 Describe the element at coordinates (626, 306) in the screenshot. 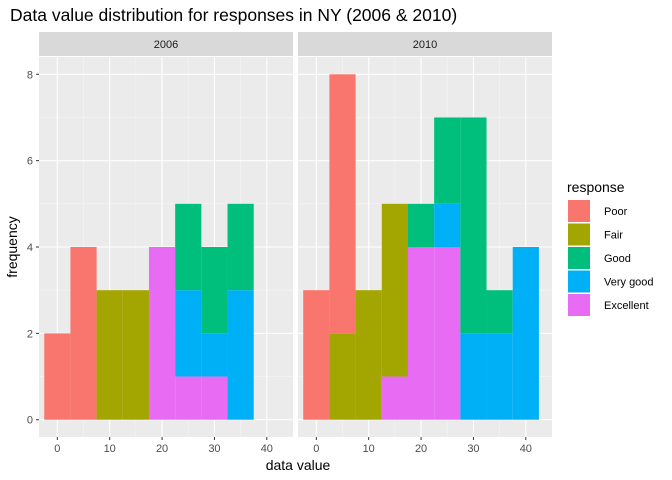

I see `legend-label-excellent: Excellent` at that location.